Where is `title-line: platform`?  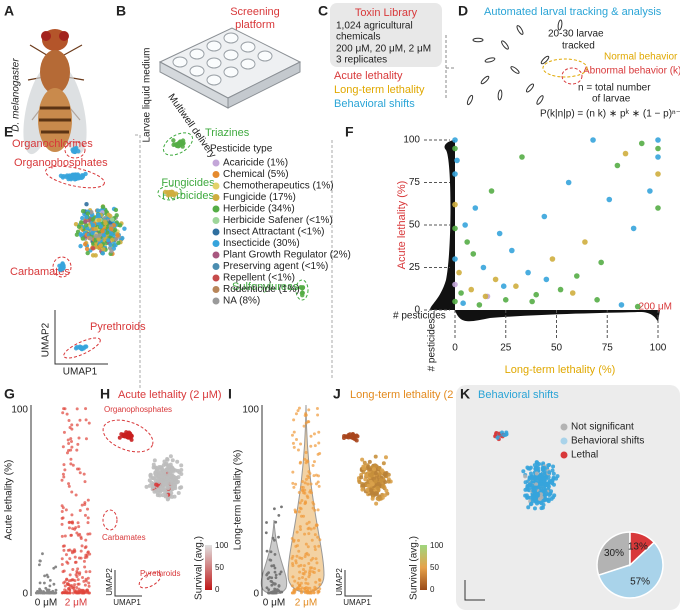
title-line: platform is located at coordinates (255, 25).